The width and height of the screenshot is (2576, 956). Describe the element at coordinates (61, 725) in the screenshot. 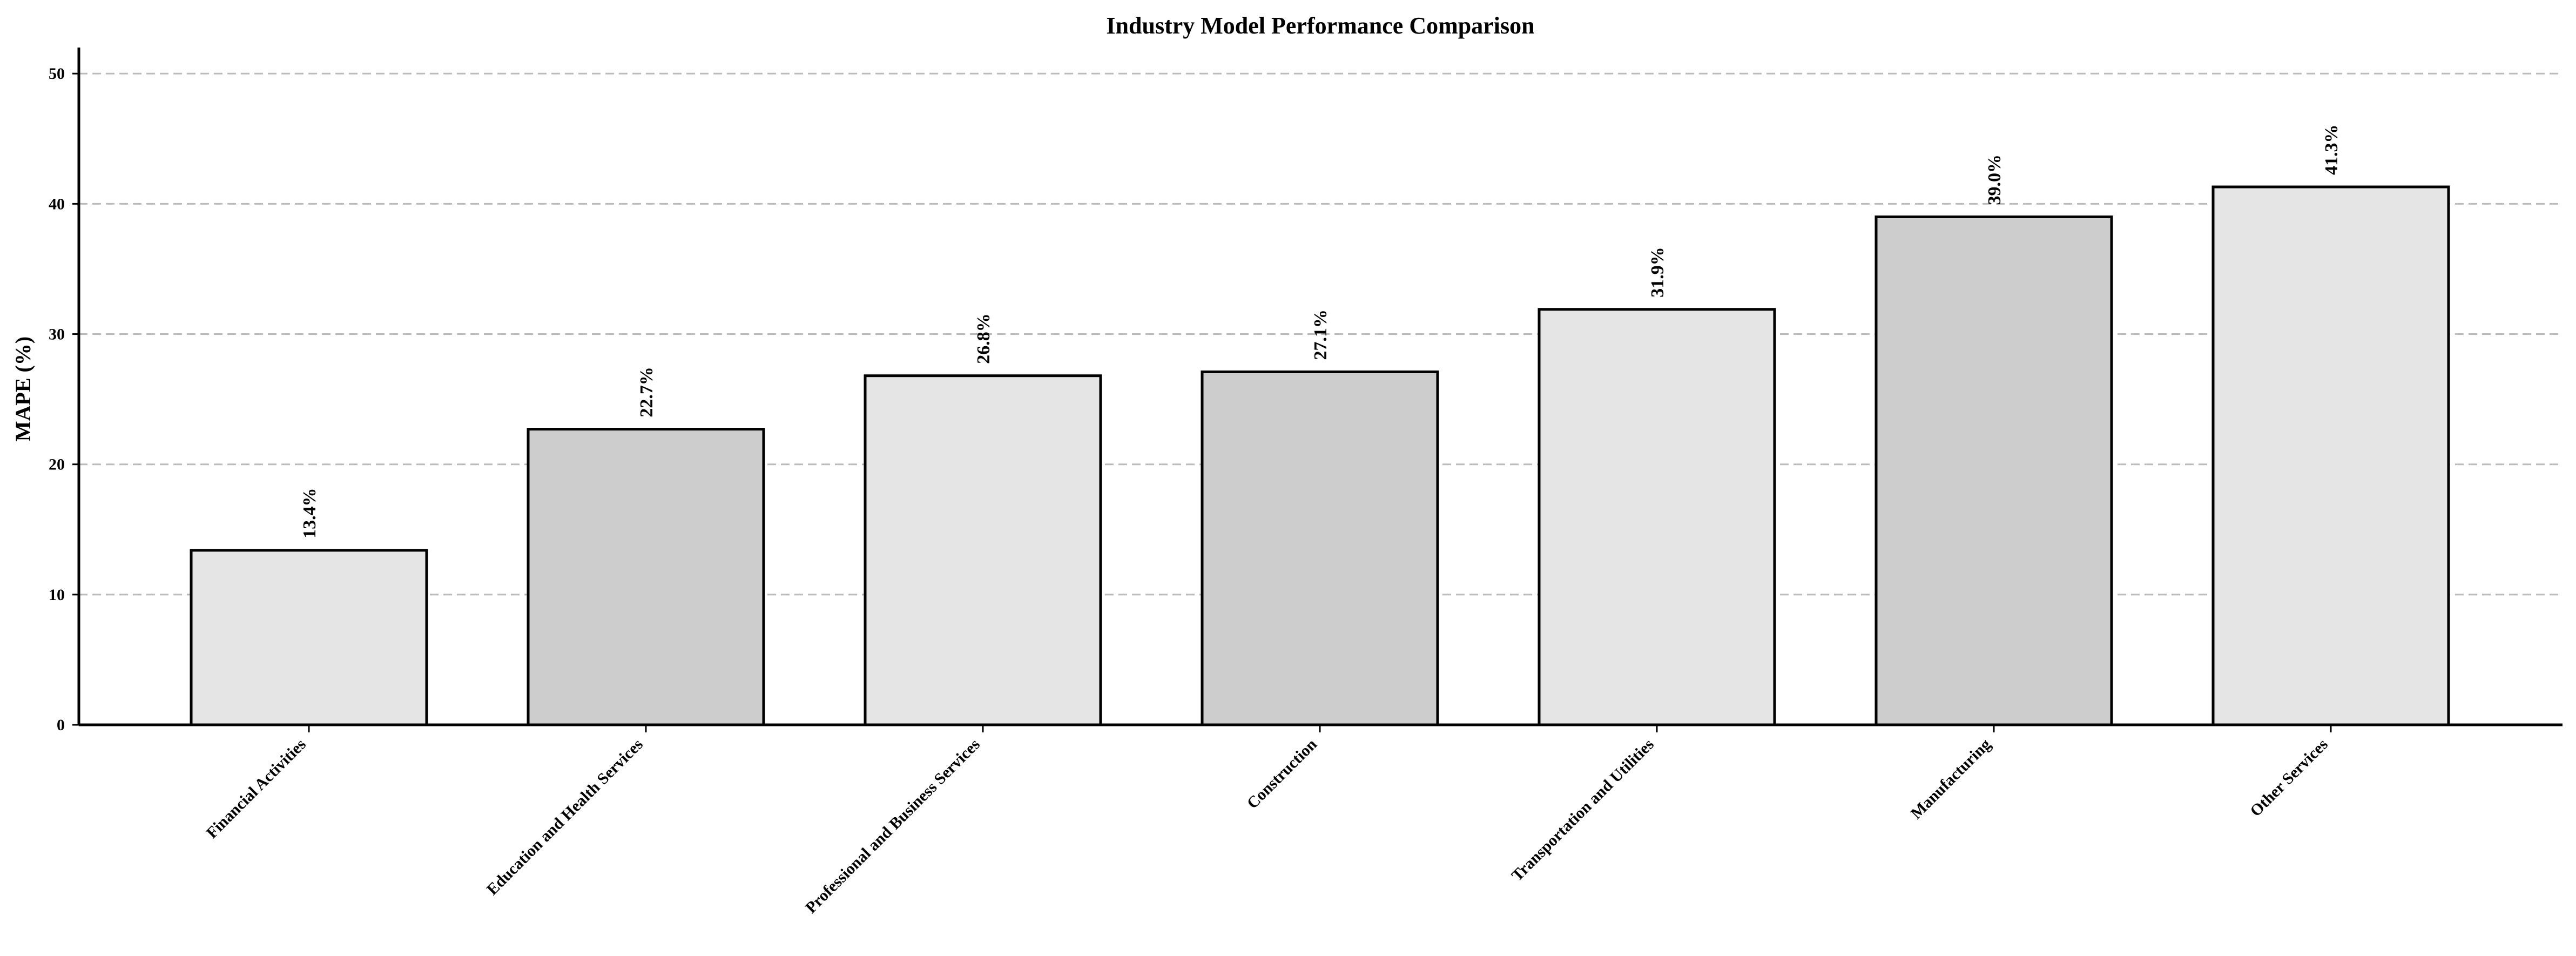

I see `y-tick-label: 0` at that location.